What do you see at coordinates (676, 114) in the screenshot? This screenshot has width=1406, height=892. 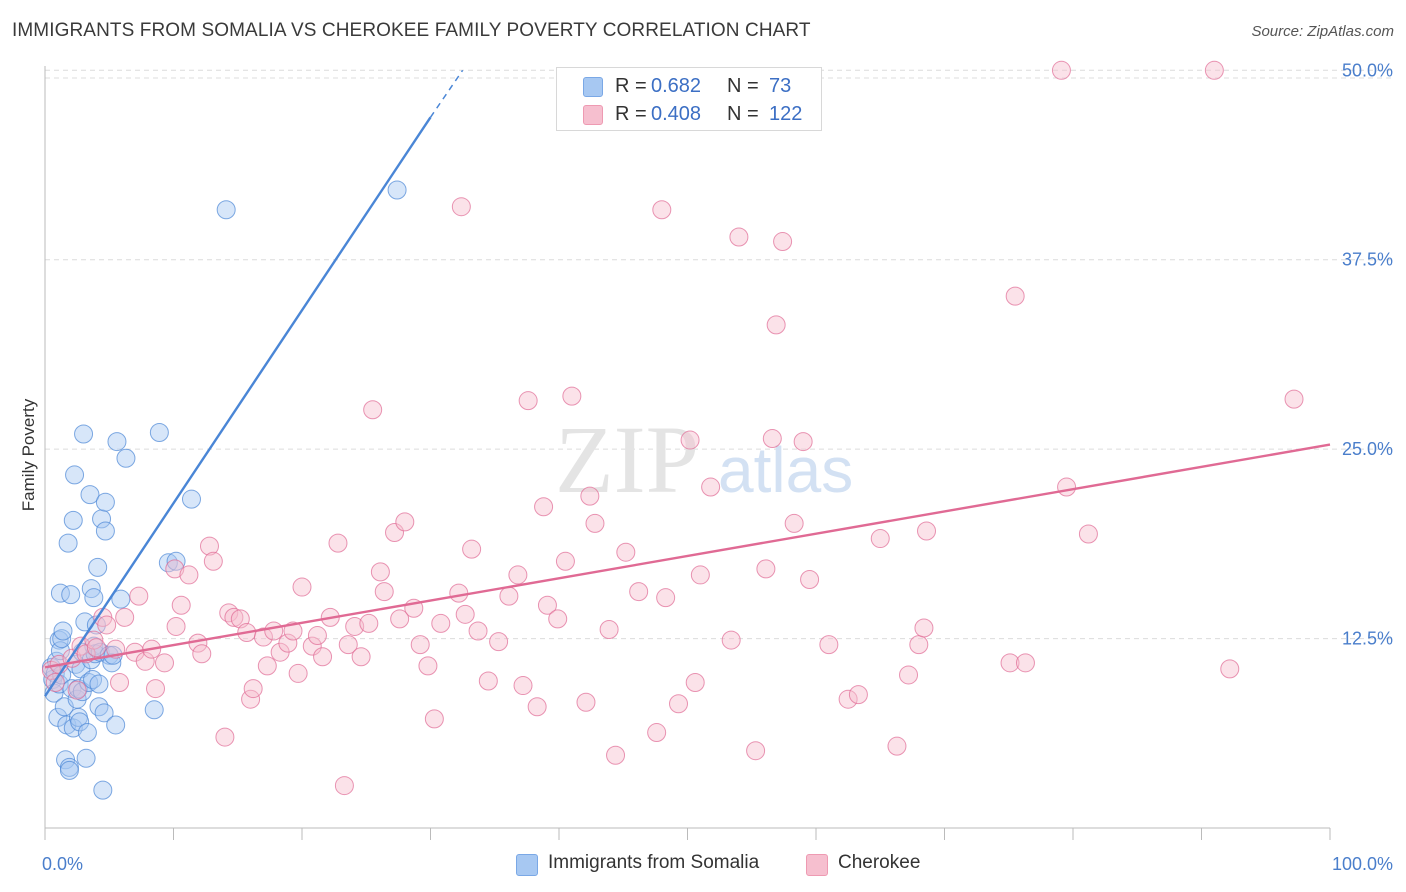 I see `r-value: 0.408` at bounding box center [676, 114].